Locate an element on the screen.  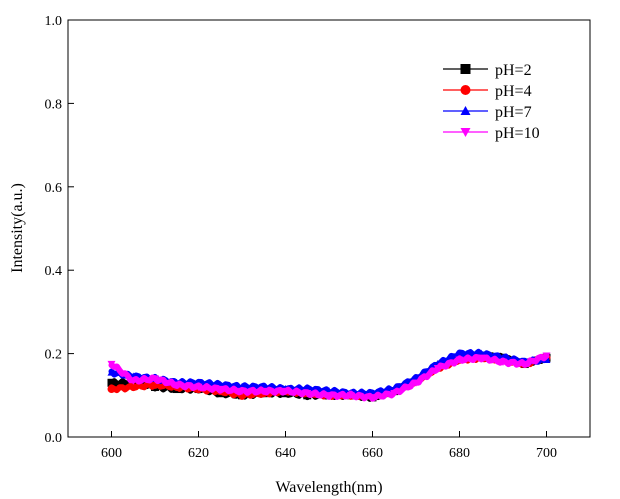
y-tick-label: 0.4 is located at coordinates (54, 271).